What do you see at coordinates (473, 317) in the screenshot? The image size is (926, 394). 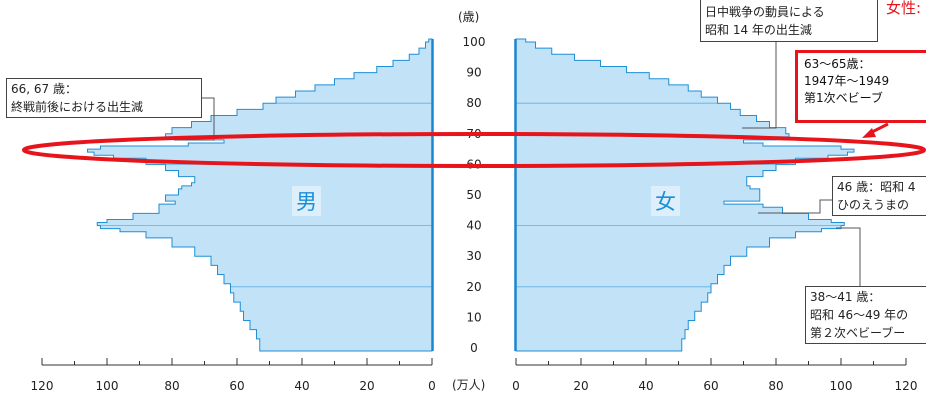 I see `age-tick-10: 10` at bounding box center [473, 317].